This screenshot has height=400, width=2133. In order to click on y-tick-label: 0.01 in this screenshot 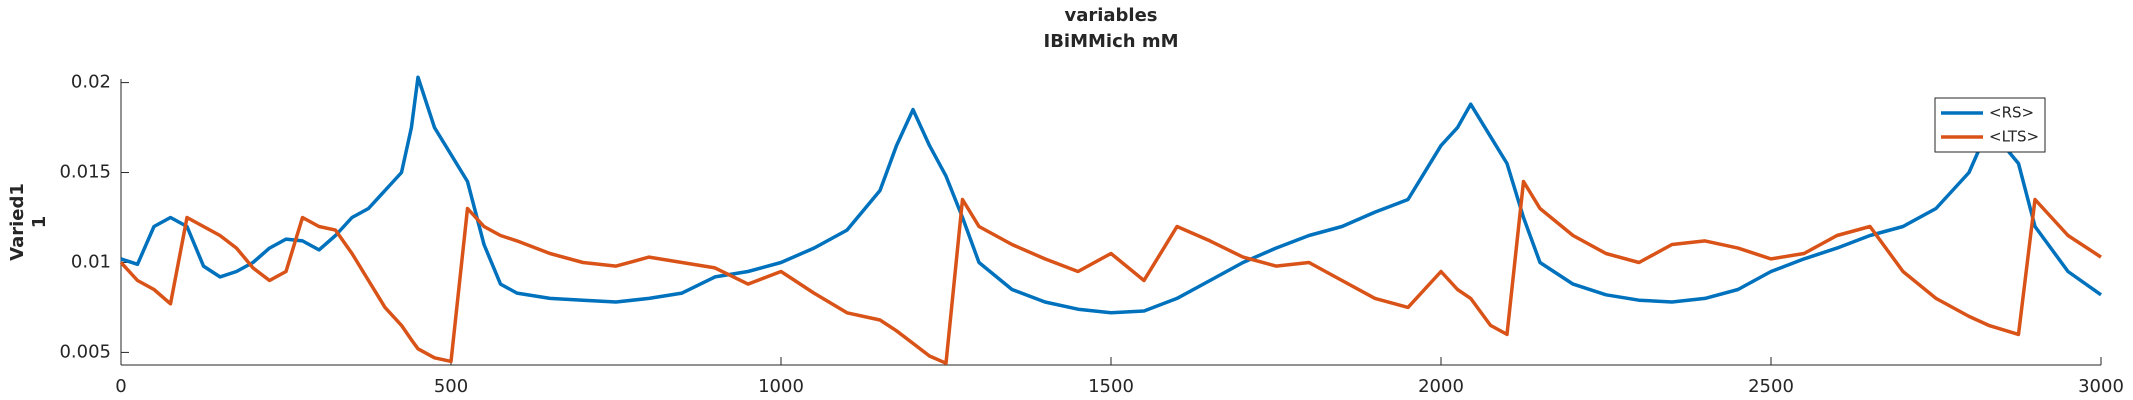, I will do `click(91, 261)`.